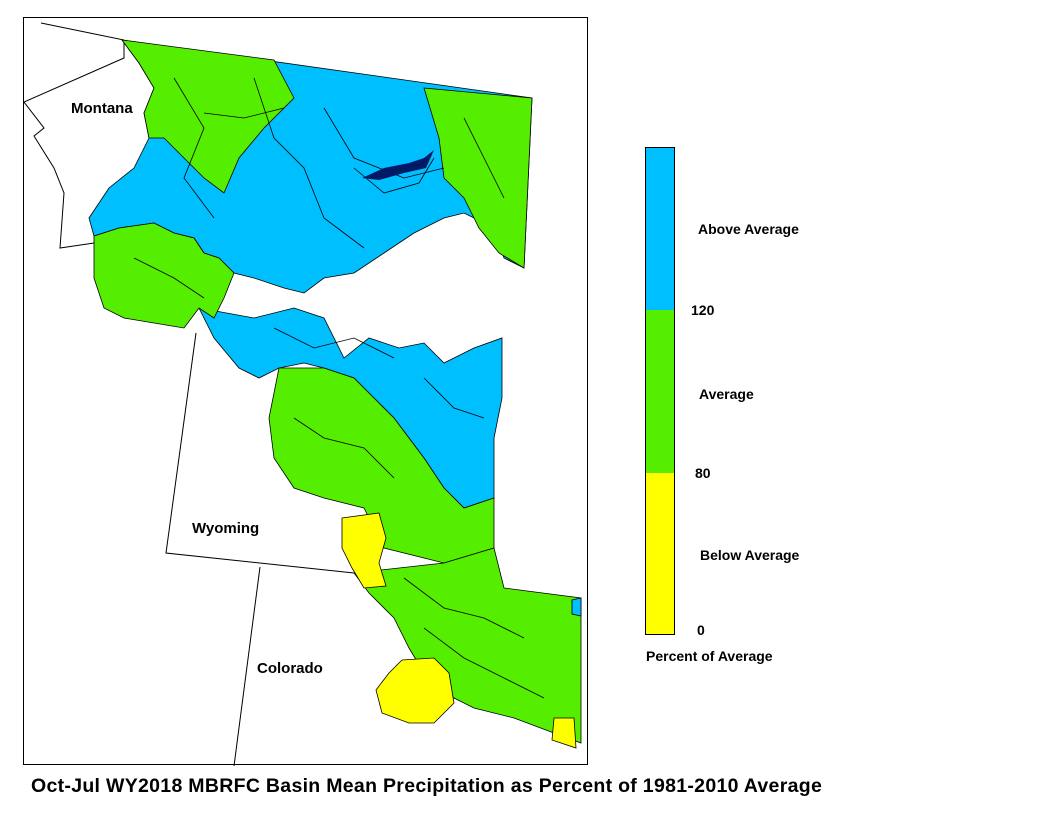 The image size is (1056, 816). I want to click on legend-label-above: Above Average, so click(748, 229).